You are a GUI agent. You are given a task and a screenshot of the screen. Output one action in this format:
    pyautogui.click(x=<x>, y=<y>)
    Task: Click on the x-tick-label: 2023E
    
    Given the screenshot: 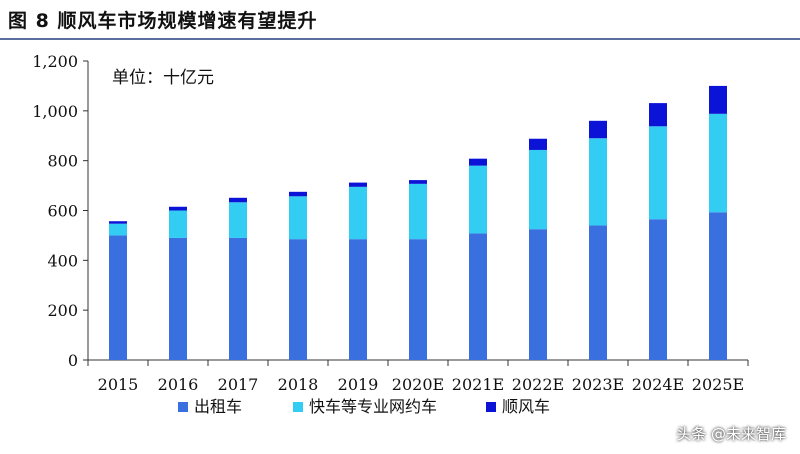 What is the action you would take?
    pyautogui.click(x=598, y=384)
    